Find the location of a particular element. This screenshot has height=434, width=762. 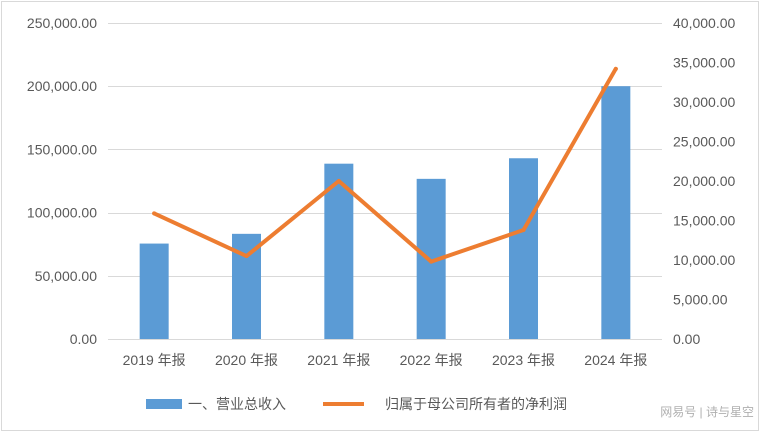

x-tick-label: 2024 年报 is located at coordinates (615, 360).